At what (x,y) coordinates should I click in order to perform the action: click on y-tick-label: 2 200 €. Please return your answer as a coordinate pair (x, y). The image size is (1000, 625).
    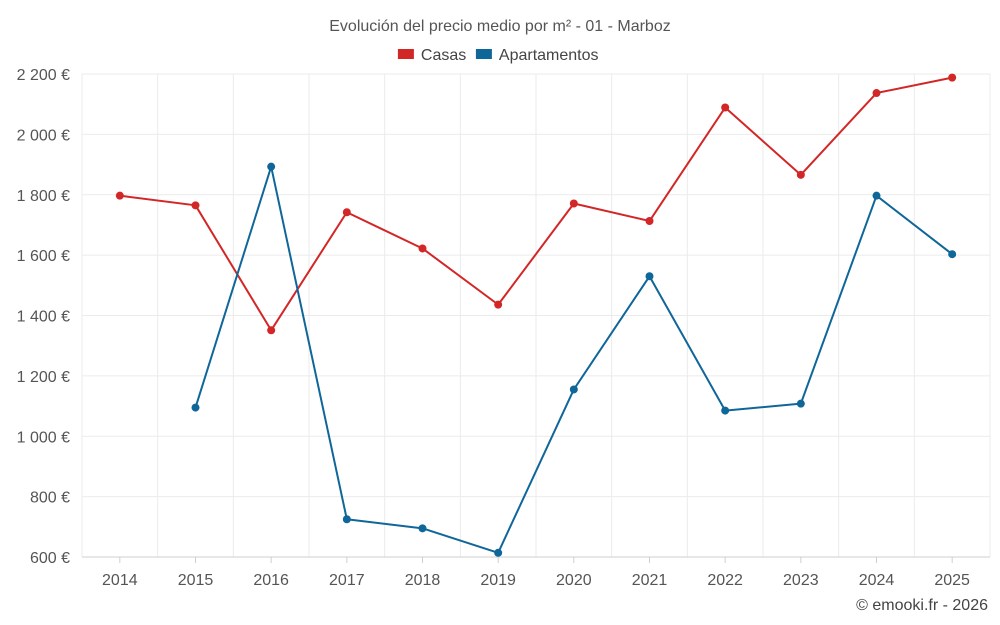
    Looking at the image, I should click on (43, 75).